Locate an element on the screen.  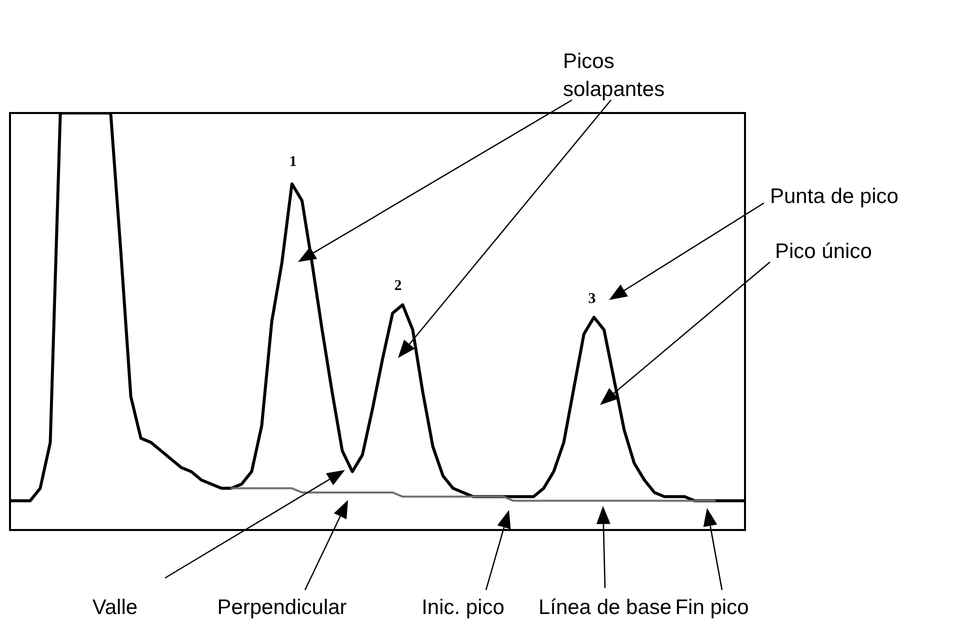
text: Inic. pico is located at coordinates (463, 607).